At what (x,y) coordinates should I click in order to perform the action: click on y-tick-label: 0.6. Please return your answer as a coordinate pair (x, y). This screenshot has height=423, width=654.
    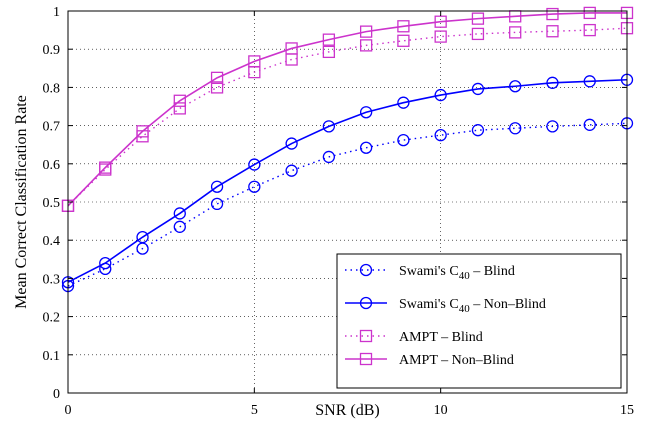
    Looking at the image, I should click on (52, 165).